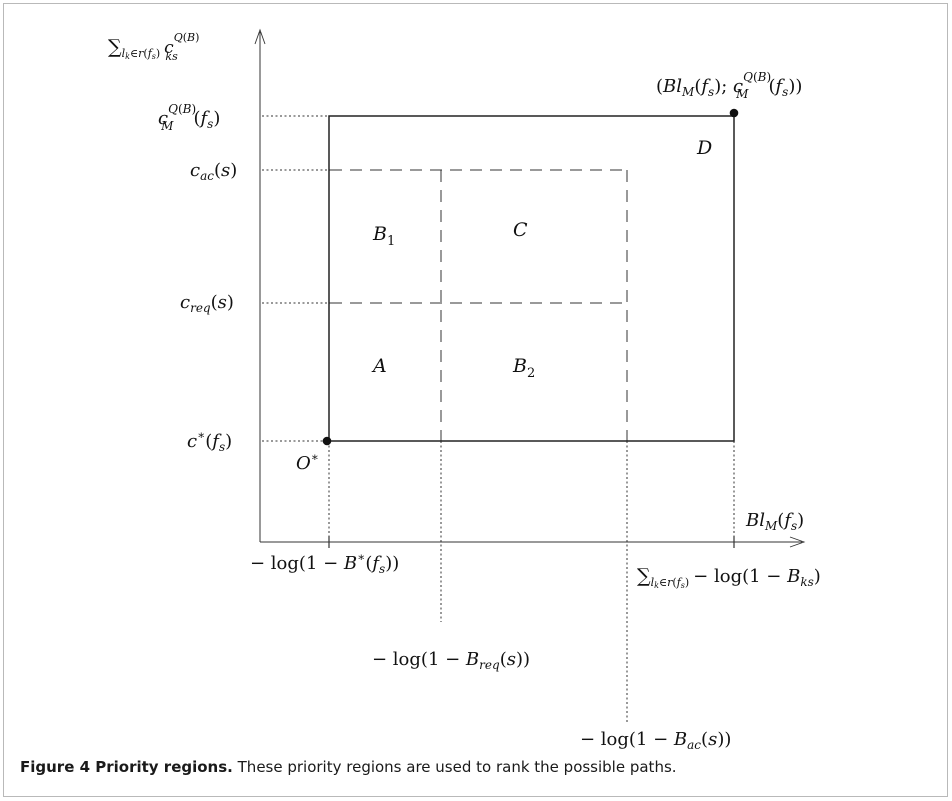  Describe the element at coordinates (324, 563) in the screenshot. I see `x-tick-label-b-star: − log(1 − B∗(fs))` at that location.